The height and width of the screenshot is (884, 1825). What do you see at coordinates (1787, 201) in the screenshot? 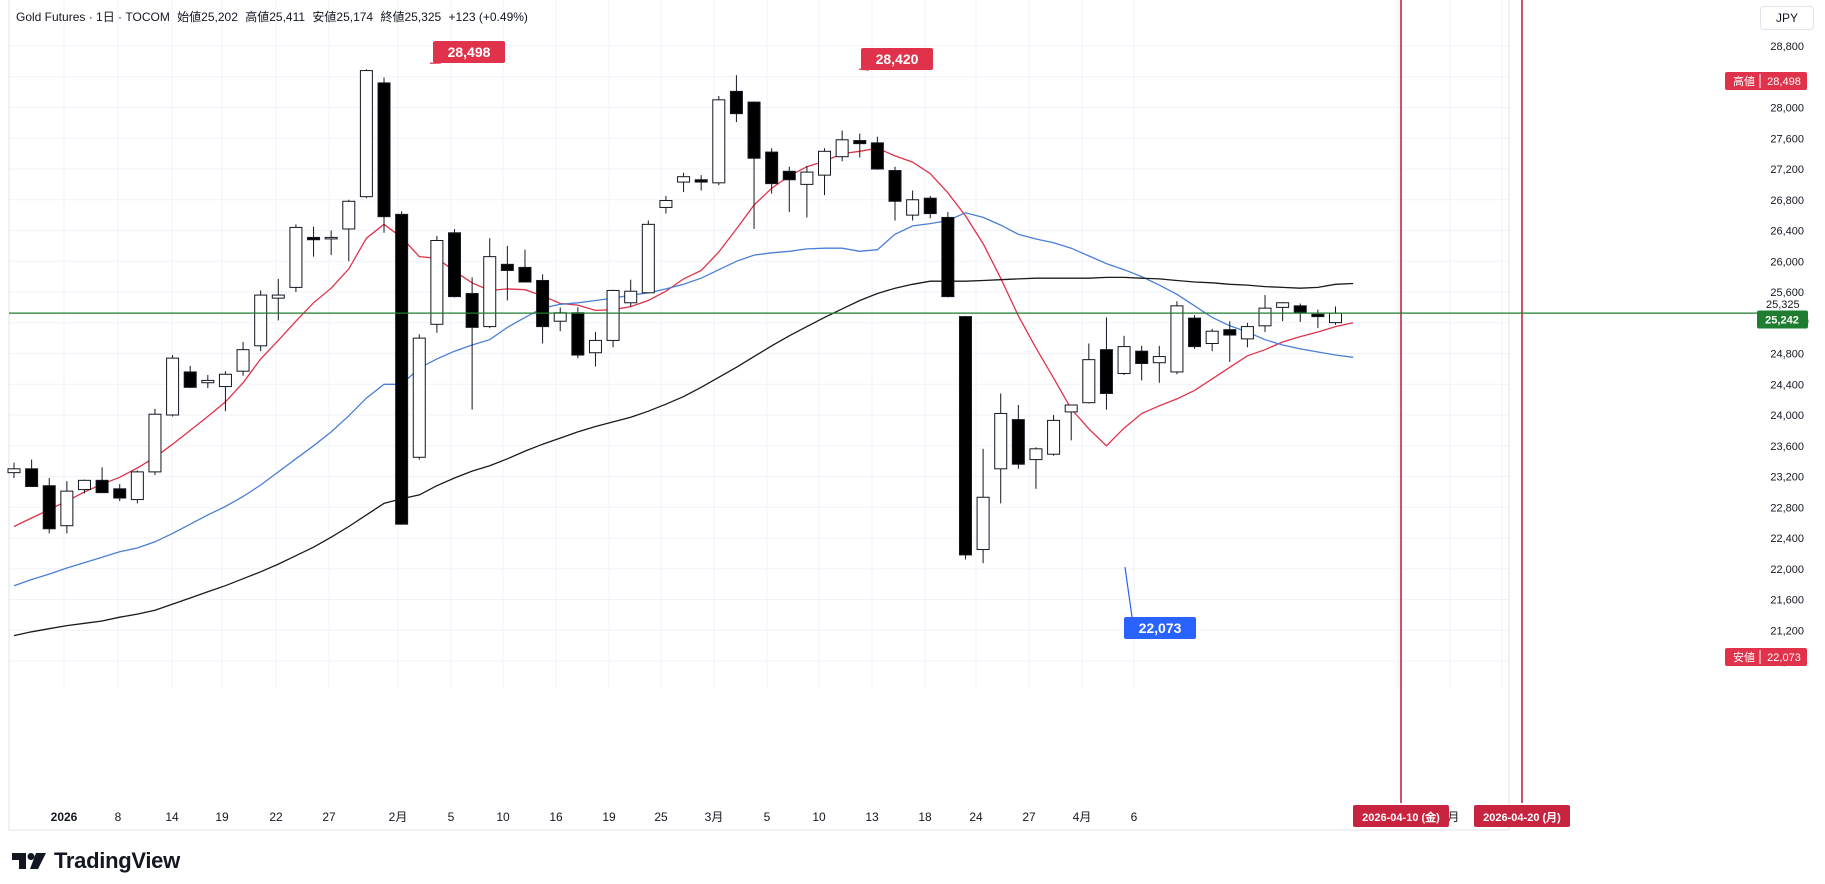
I see `price-tick-label: 26,800` at bounding box center [1787, 201].